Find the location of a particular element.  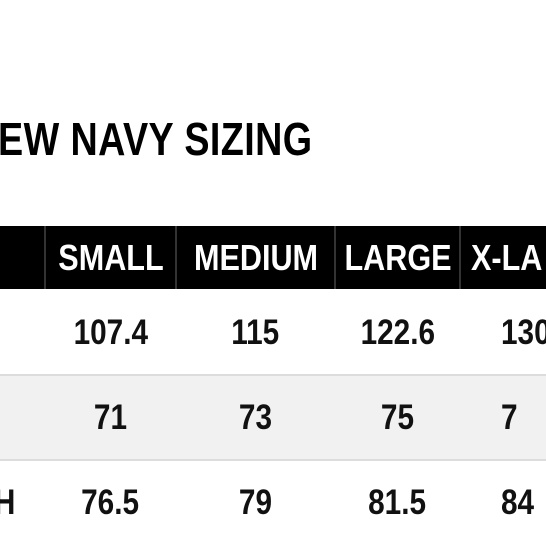

data-cell-text: 71 is located at coordinates (110, 417).